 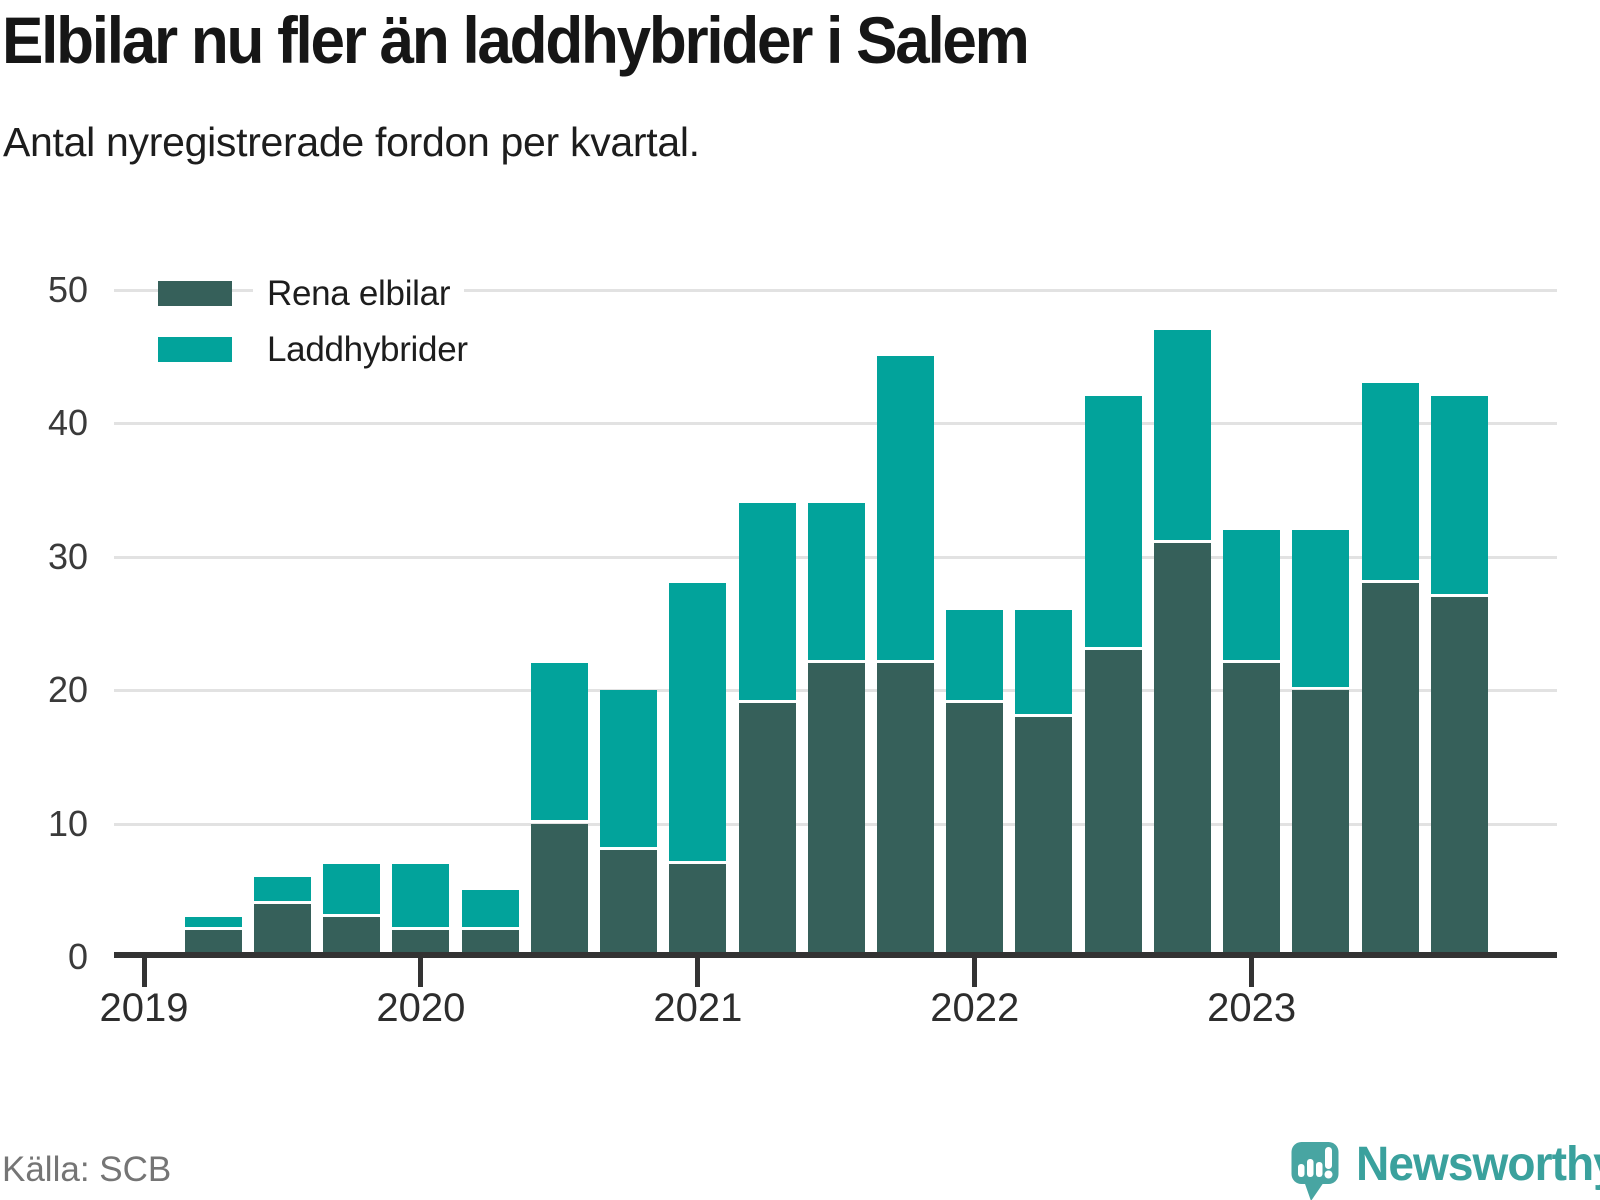 I want to click on source-label: Källa: SCB, so click(x=87, y=1169).